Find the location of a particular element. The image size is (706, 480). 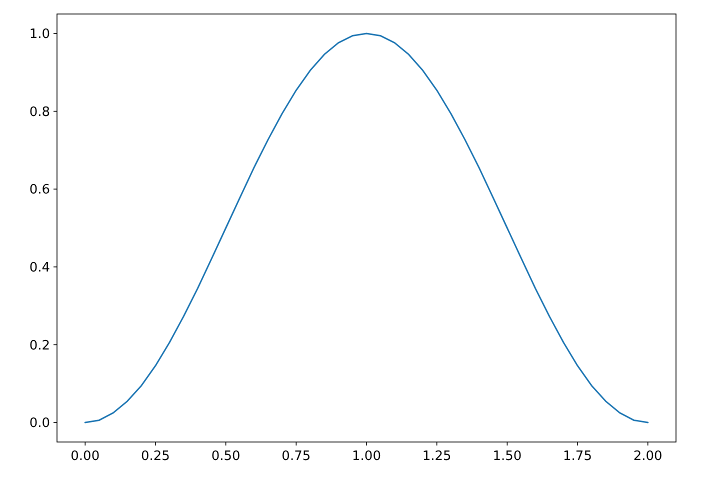

x-tick-label: 0.00 is located at coordinates (85, 456).